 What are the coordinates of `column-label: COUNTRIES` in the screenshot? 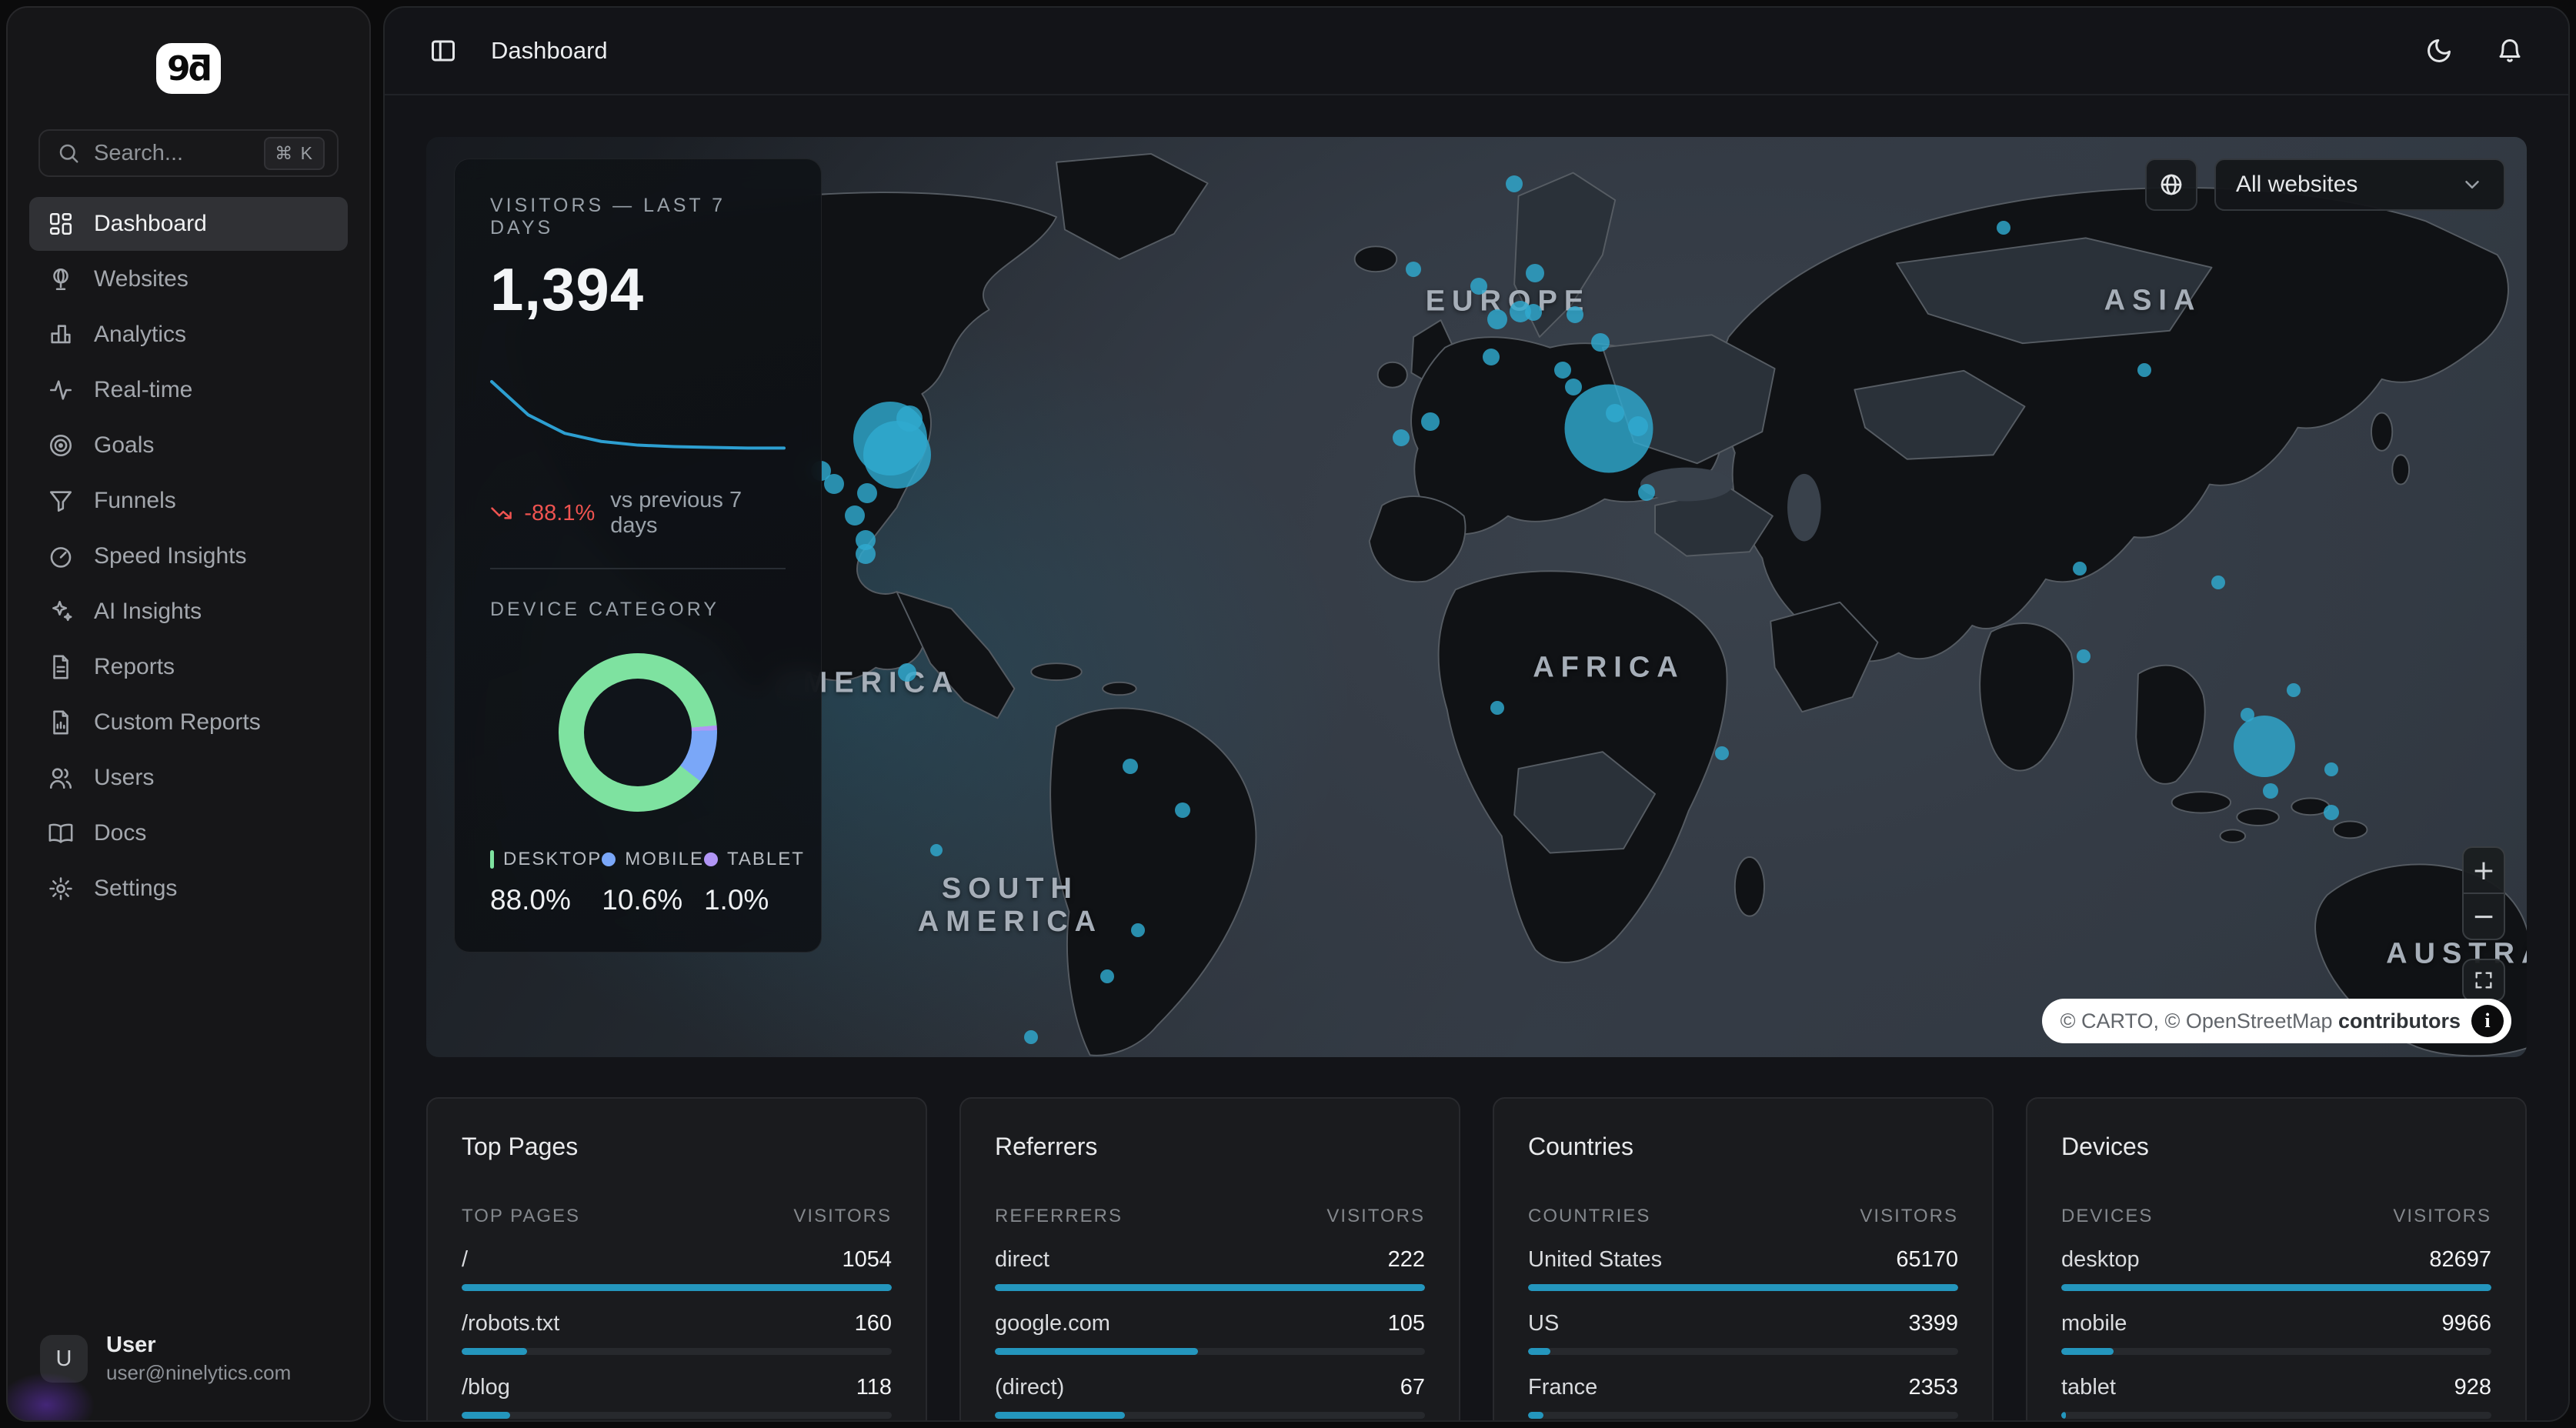 It's located at (1590, 1216).